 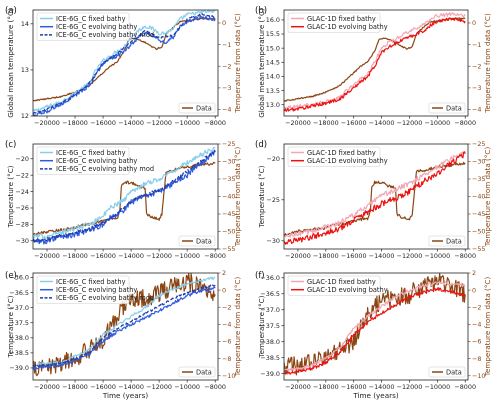 I want to click on y-tick-label: −37.5, so click(x=270, y=326).